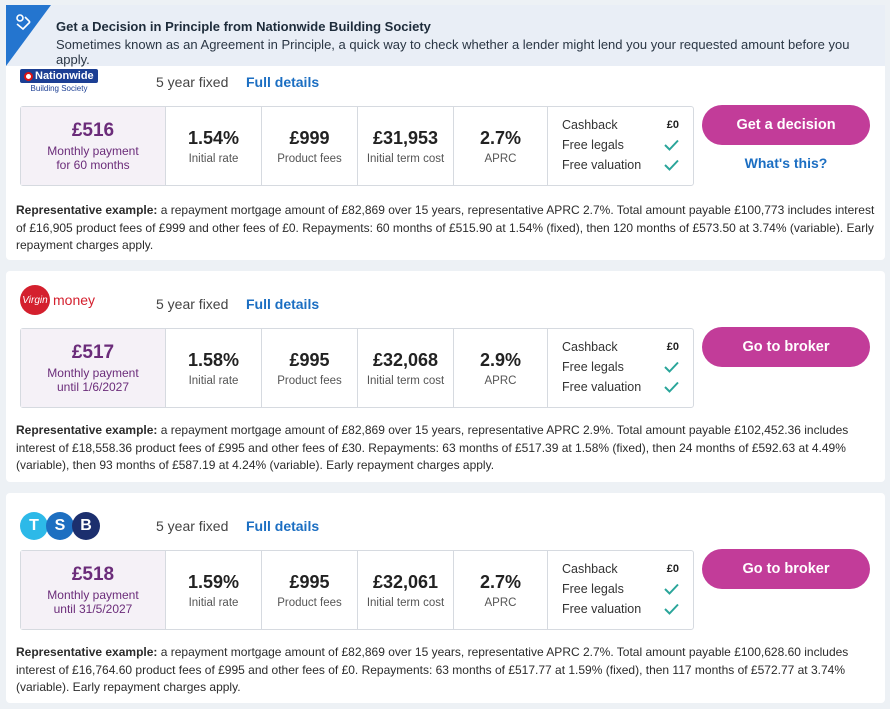  Describe the element at coordinates (93, 165) in the screenshot. I see `monthly-period: for 60 months` at that location.